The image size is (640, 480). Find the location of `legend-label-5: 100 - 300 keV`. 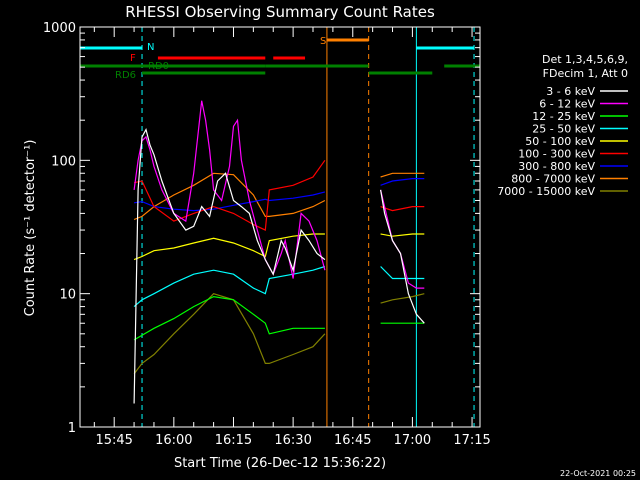

legend-label-5: 100 - 300 keV is located at coordinates (556, 154).